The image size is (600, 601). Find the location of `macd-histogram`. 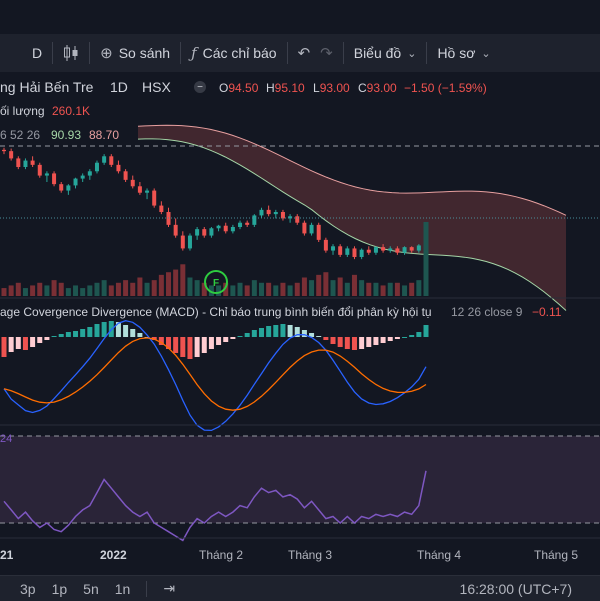

macd-histogram is located at coordinates (215, 340).